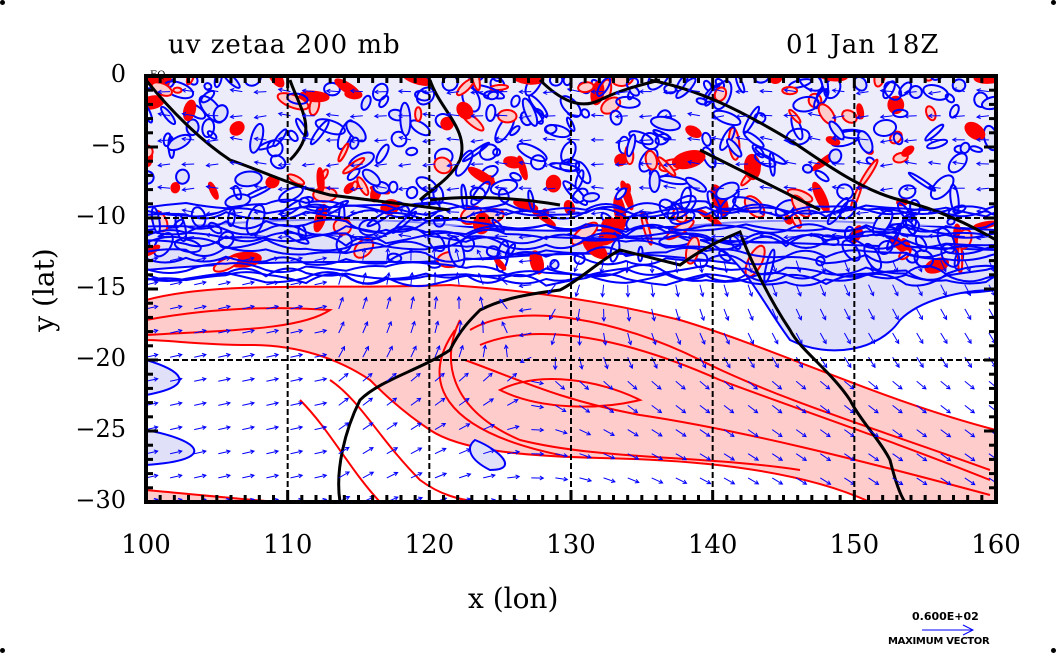 This screenshot has width=1056, height=653. I want to click on negative-vorticity-contour, so click(571, 251).